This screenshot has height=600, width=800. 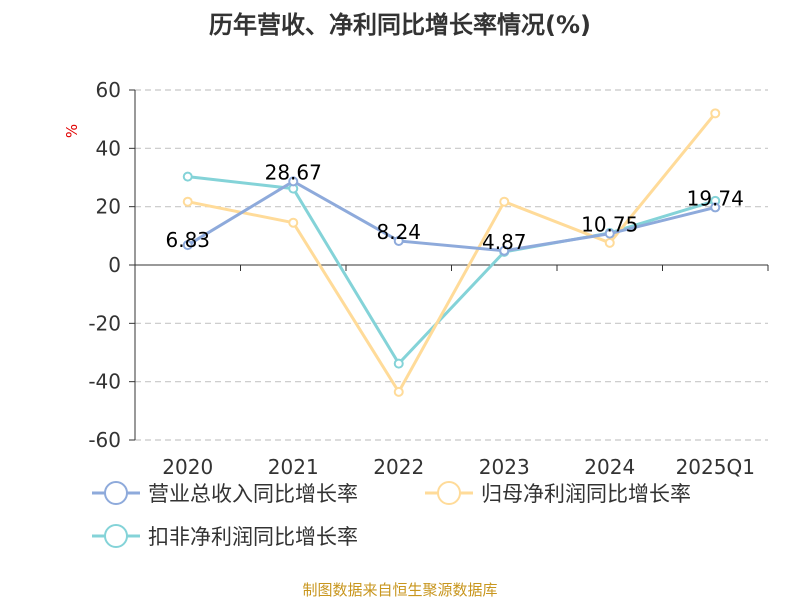 What do you see at coordinates (609, 225) in the screenshot?
I see `data-label: 10.75` at bounding box center [609, 225].